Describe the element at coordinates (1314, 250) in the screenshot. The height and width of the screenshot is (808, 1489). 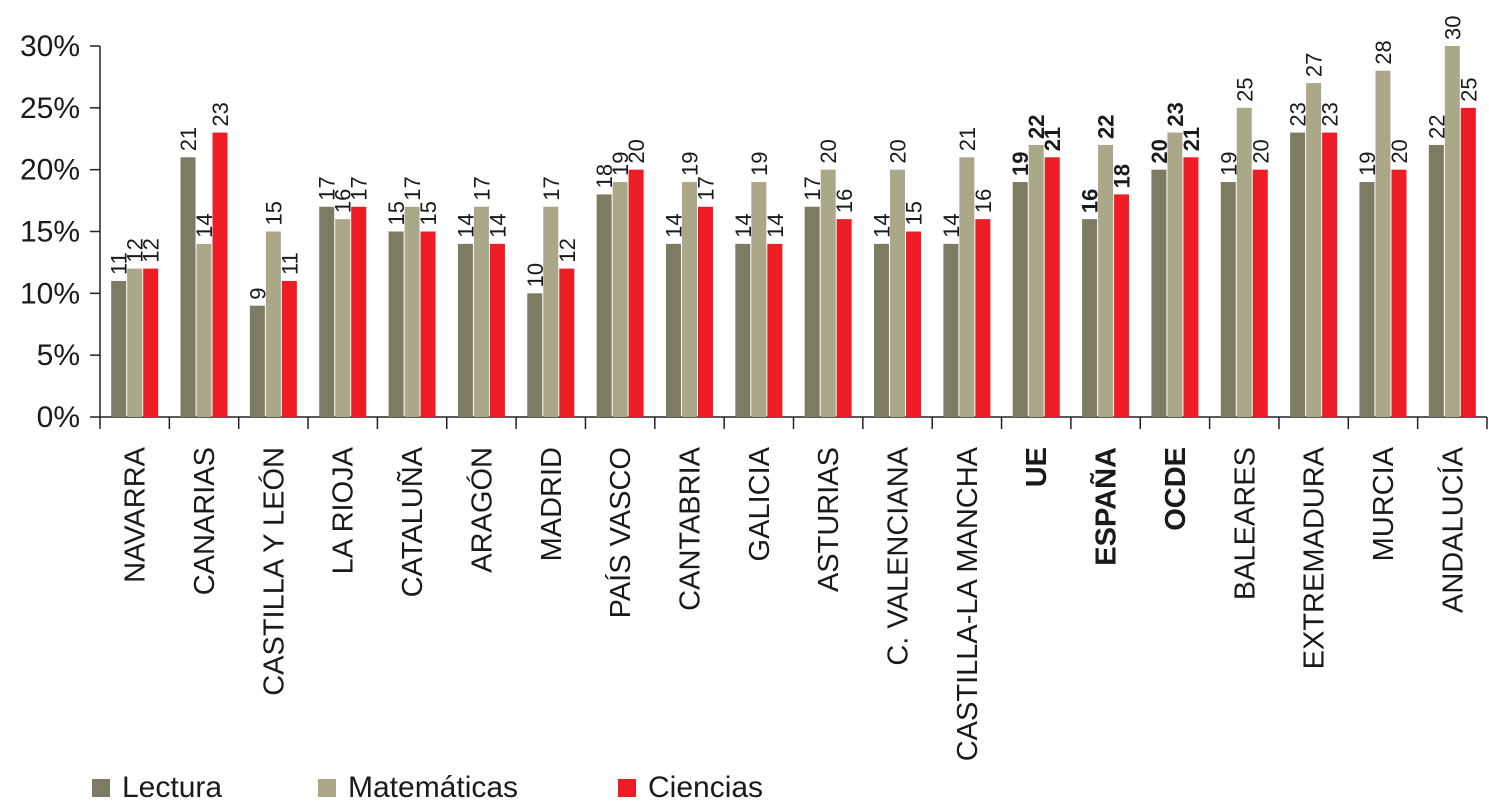
I see `bar-matemáticas-17` at that location.